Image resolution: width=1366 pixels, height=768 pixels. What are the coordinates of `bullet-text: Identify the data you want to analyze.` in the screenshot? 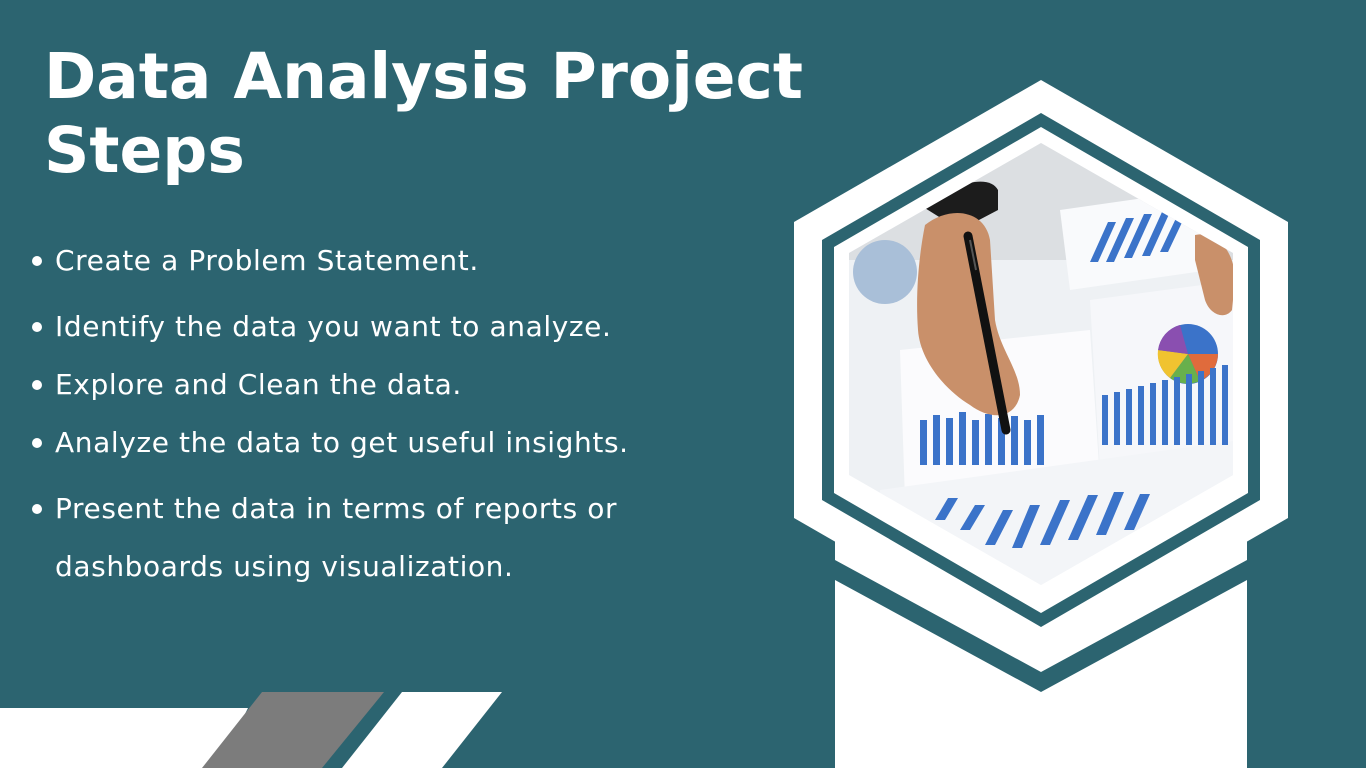 It's located at (333, 326).